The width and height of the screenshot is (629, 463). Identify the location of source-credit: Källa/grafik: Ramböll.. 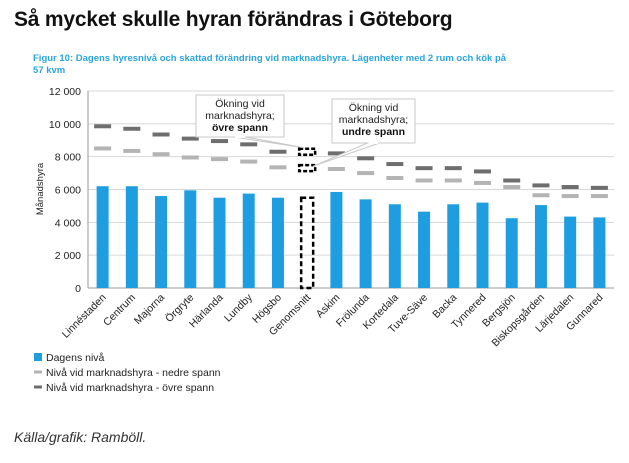
(80, 437).